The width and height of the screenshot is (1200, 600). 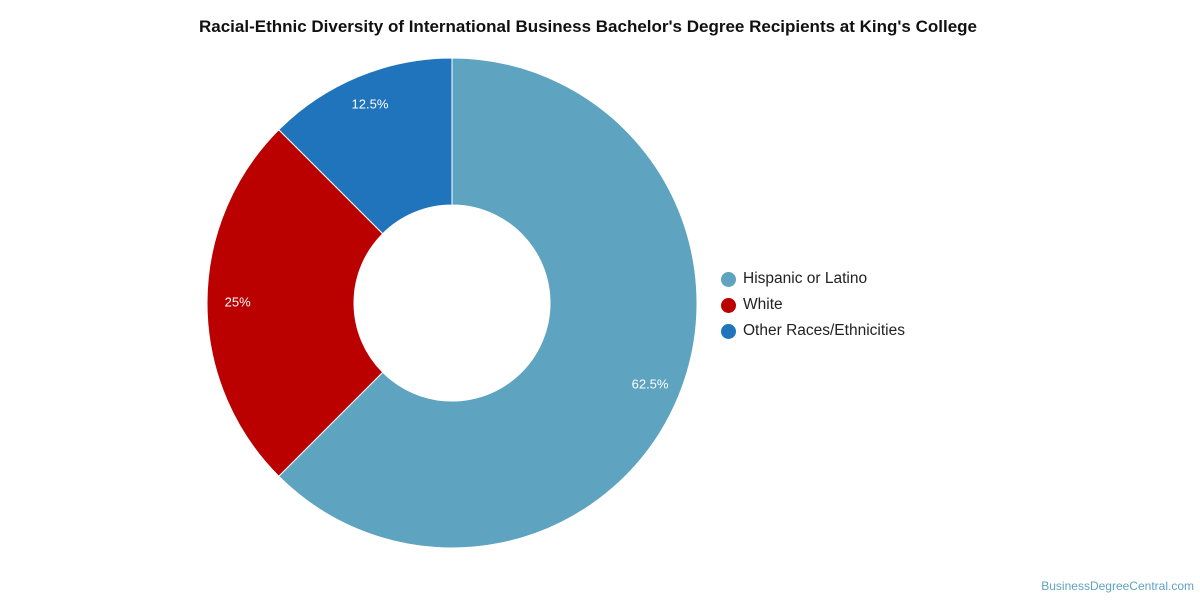 I want to click on legend-label: White, so click(x=763, y=304).